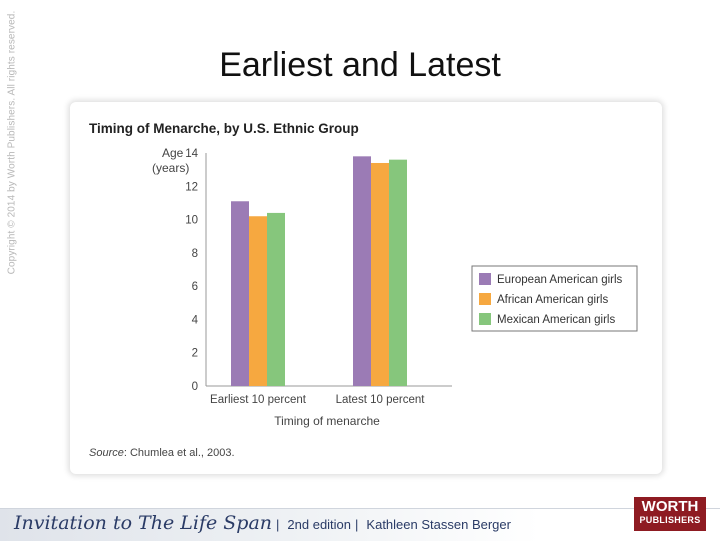 This screenshot has height=541, width=720. Describe the element at coordinates (360, 65) in the screenshot. I see `slide-title: Earliest and Latest` at that location.